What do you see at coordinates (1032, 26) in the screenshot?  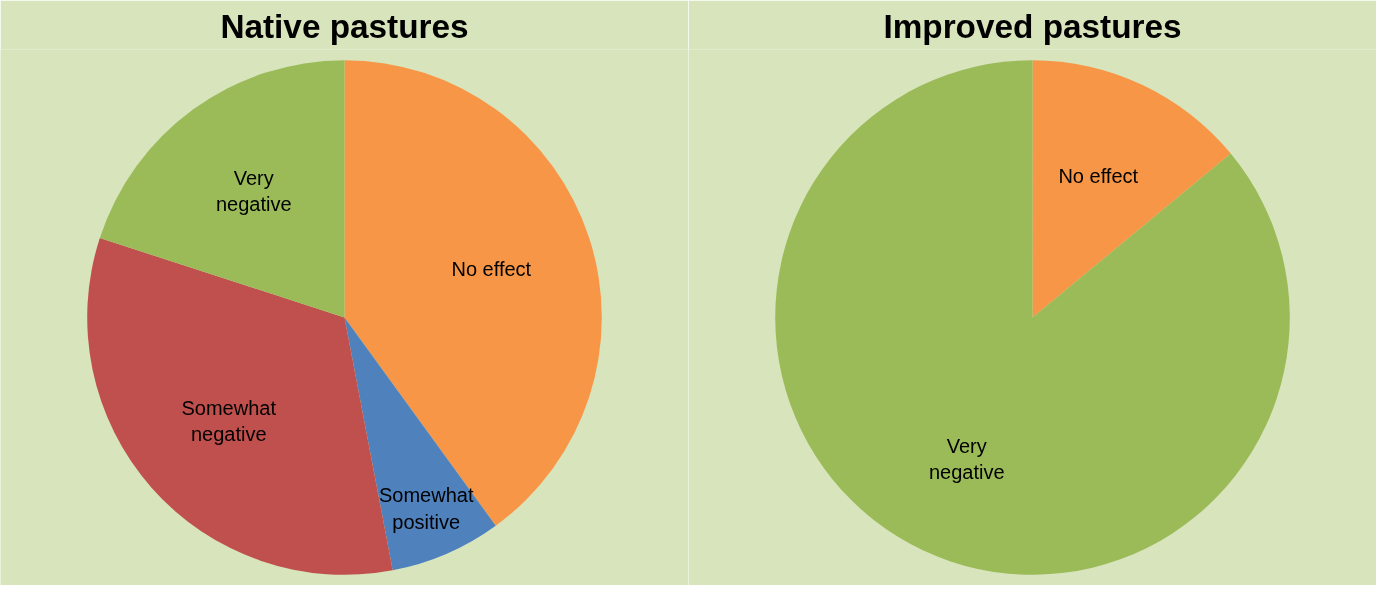 I see `chart-title: Improved pastures` at bounding box center [1032, 26].